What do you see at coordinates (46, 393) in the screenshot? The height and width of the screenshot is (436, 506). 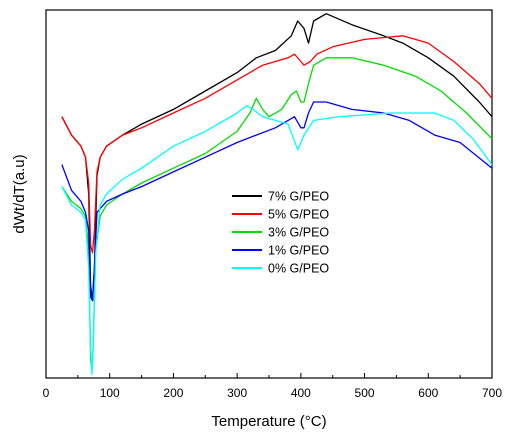 I see `x-tick-label: 0` at bounding box center [46, 393].